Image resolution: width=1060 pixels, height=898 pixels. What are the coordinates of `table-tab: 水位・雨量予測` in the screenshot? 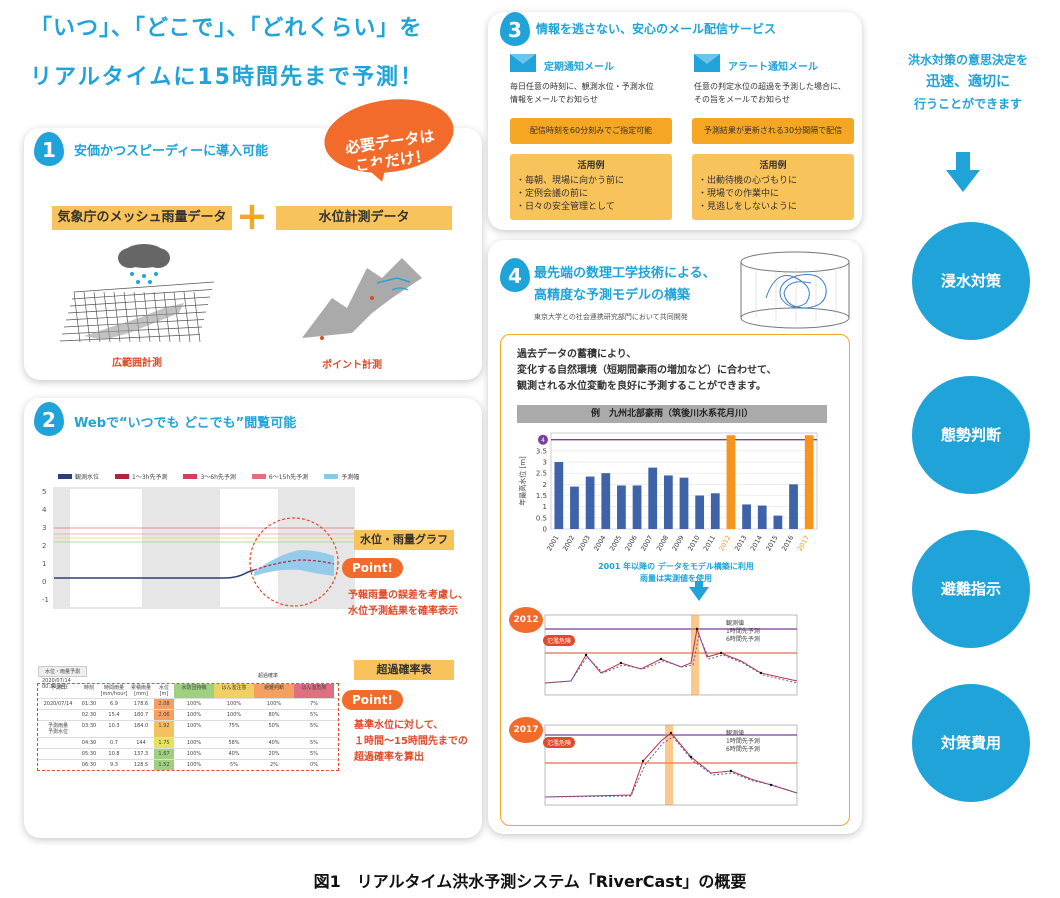 It's located at (63, 671).